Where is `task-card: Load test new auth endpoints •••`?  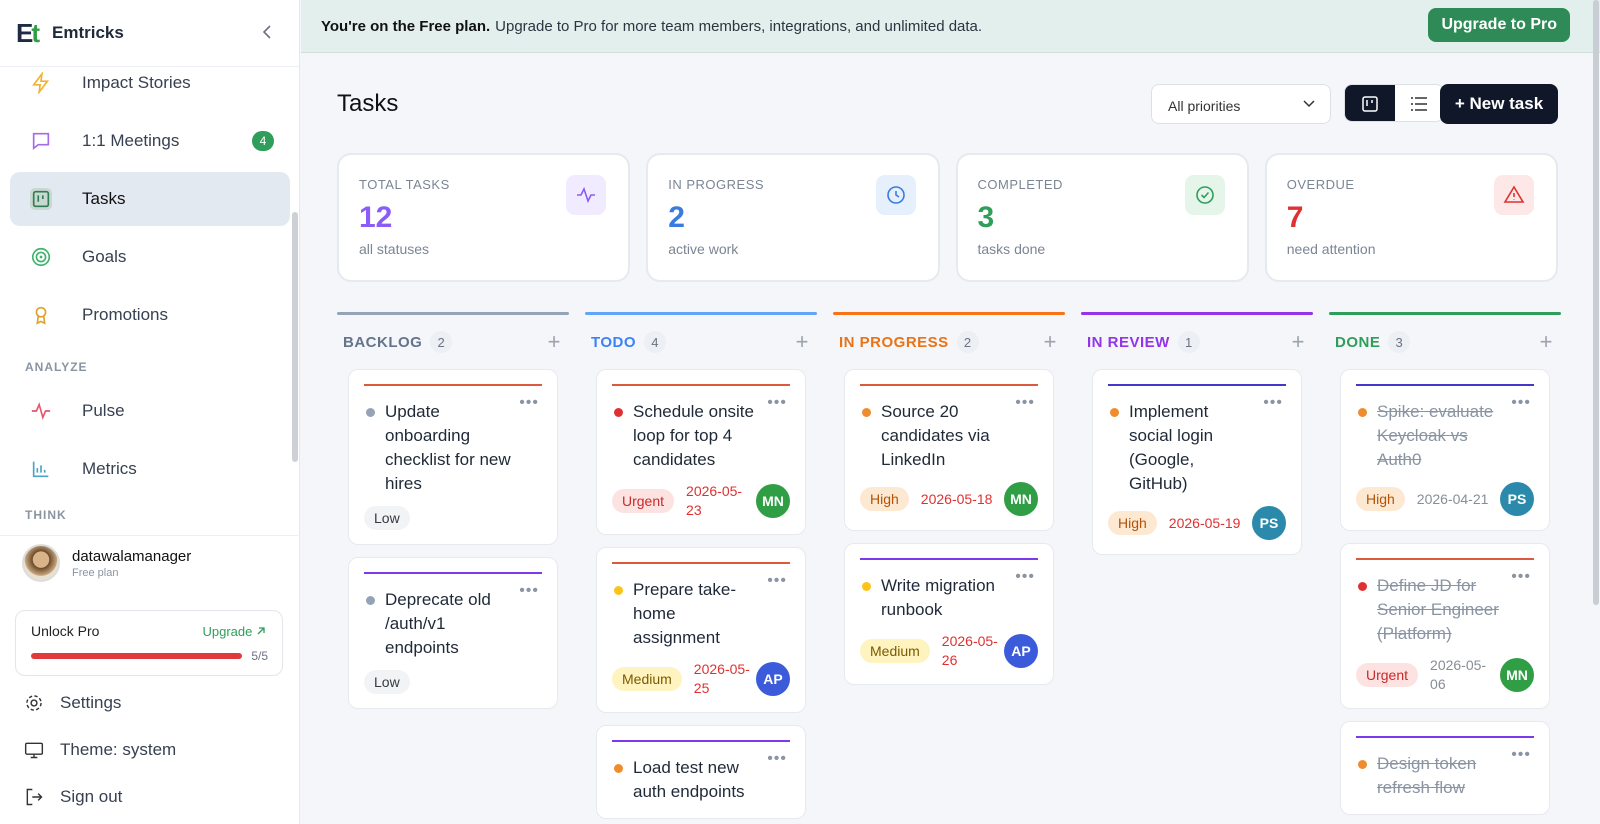 task-card: Load test new auth endpoints ••• is located at coordinates (701, 772).